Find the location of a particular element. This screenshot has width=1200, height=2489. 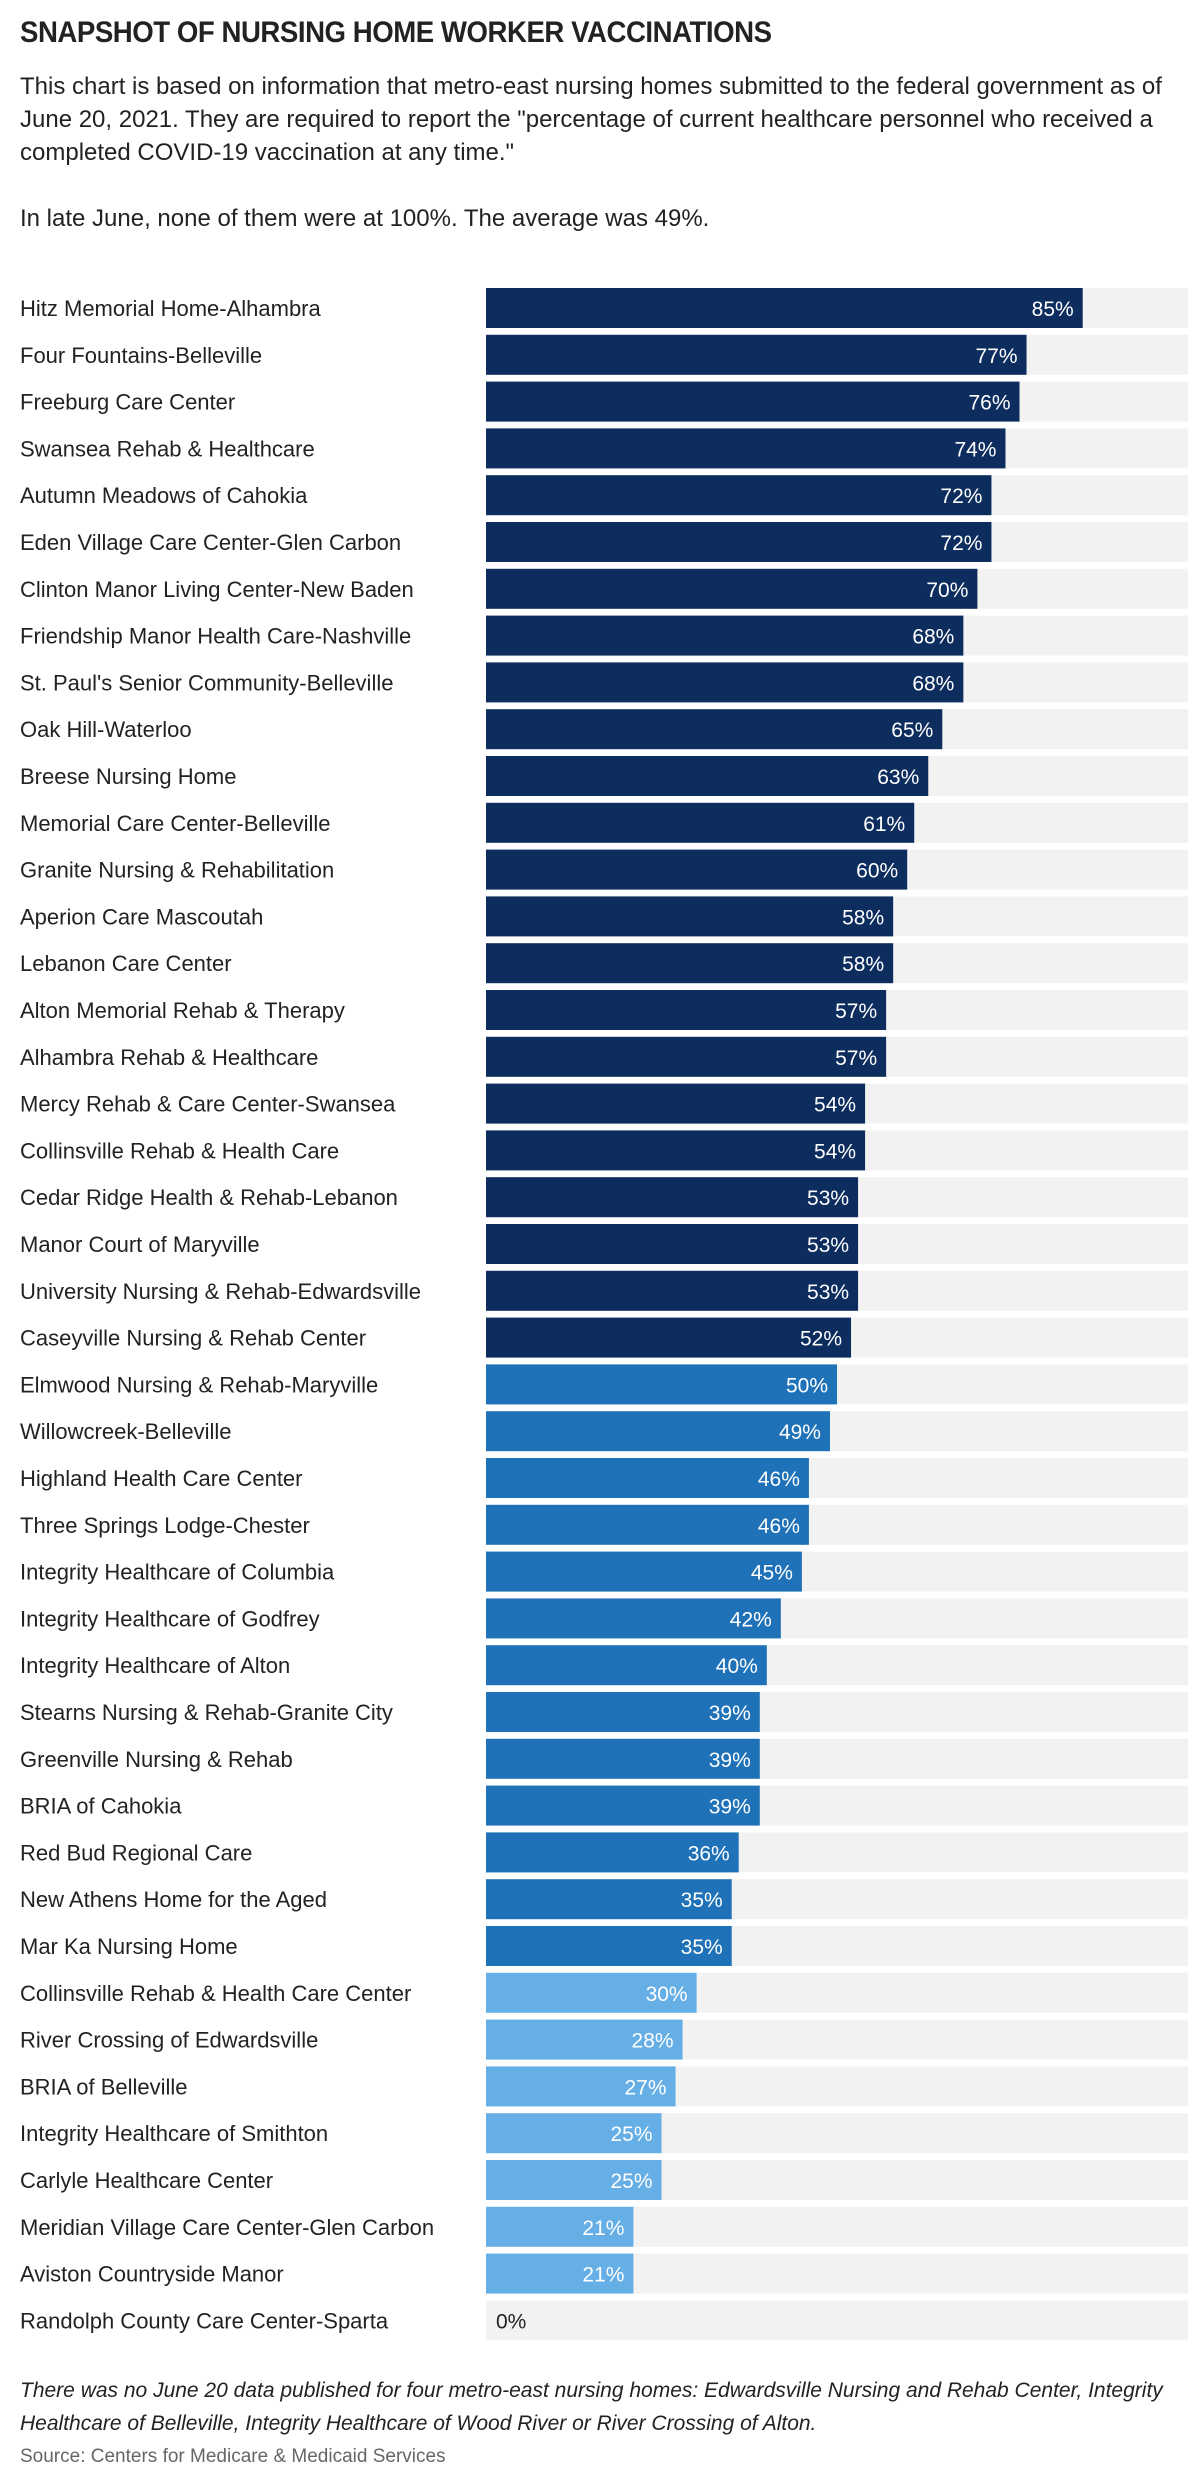

bar-row: Carlyle Healthcare Center 25% is located at coordinates (604, 2180).